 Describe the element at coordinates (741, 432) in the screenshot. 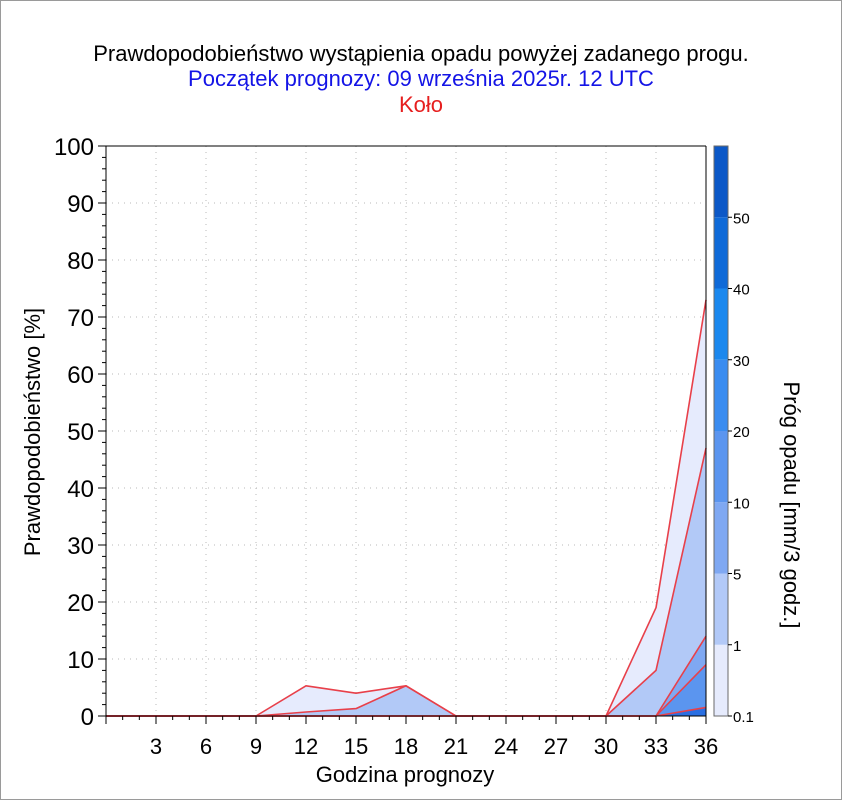

I see `colorbar-tick-label: 20` at that location.